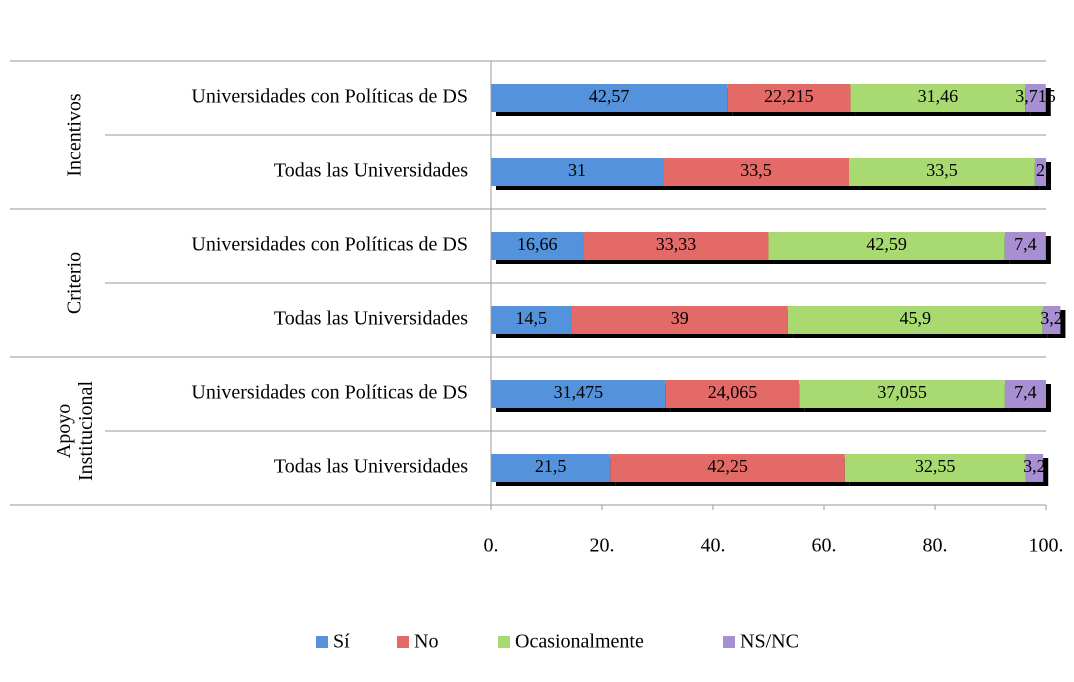 The height and width of the screenshot is (682, 1074). I want to click on data-label: 14,5, so click(531, 318).